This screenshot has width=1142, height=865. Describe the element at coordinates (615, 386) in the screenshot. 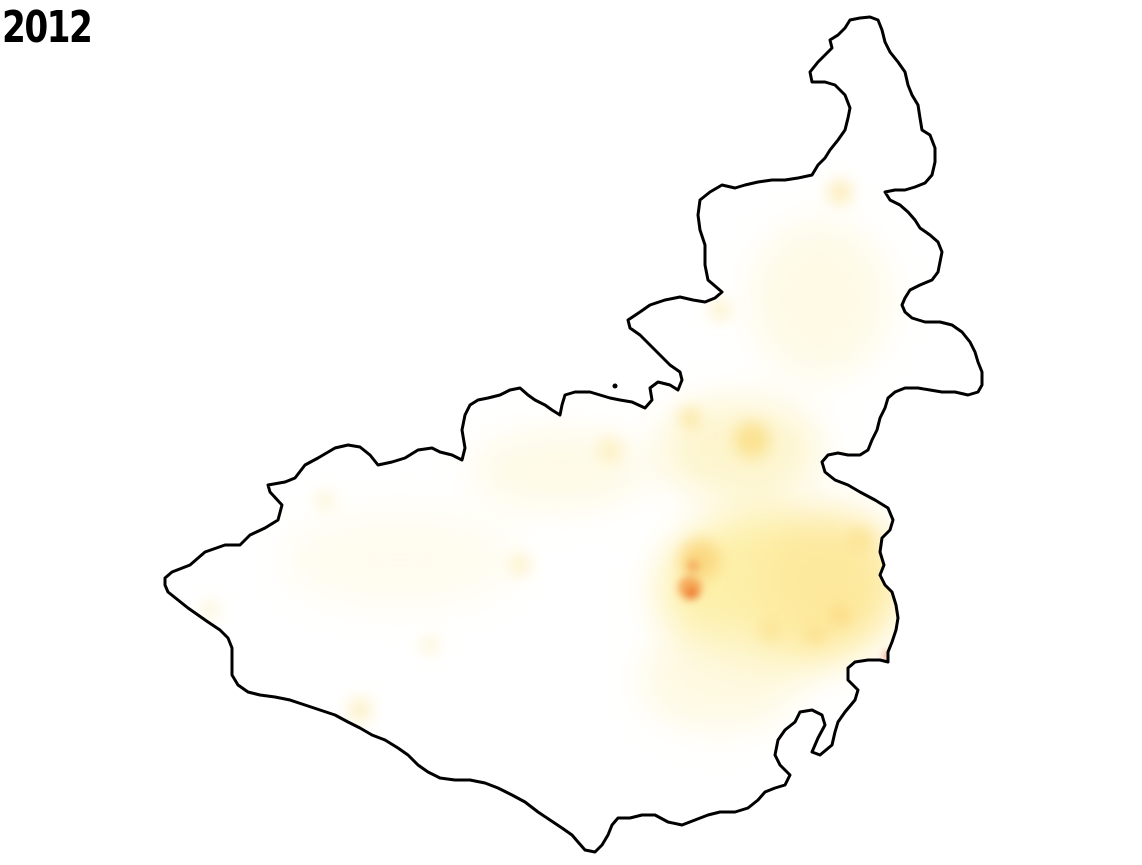

I see `island-dot` at that location.